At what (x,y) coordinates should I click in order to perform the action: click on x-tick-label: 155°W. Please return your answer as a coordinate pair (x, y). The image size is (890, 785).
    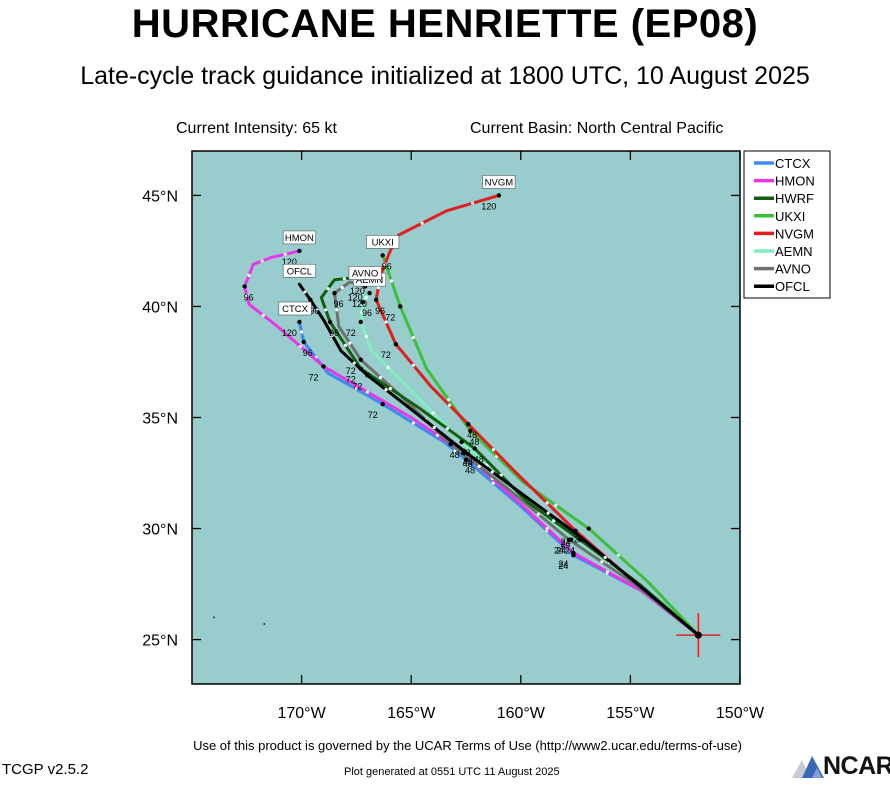
    Looking at the image, I should click on (630, 713).